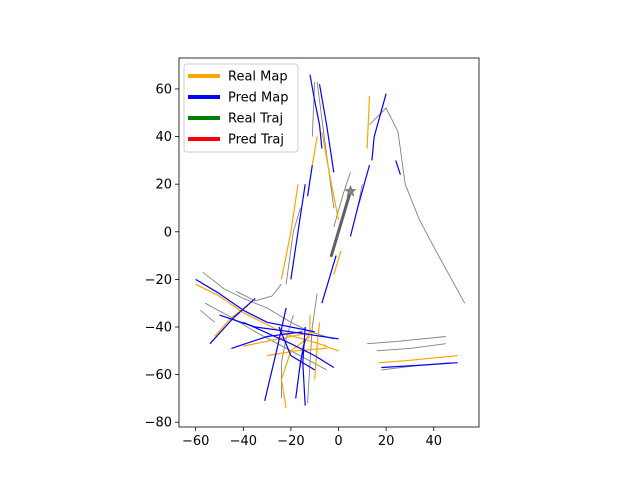 This screenshot has height=480, width=640. Describe the element at coordinates (163, 185) in the screenshot. I see `y-tick-label: 20` at that location.